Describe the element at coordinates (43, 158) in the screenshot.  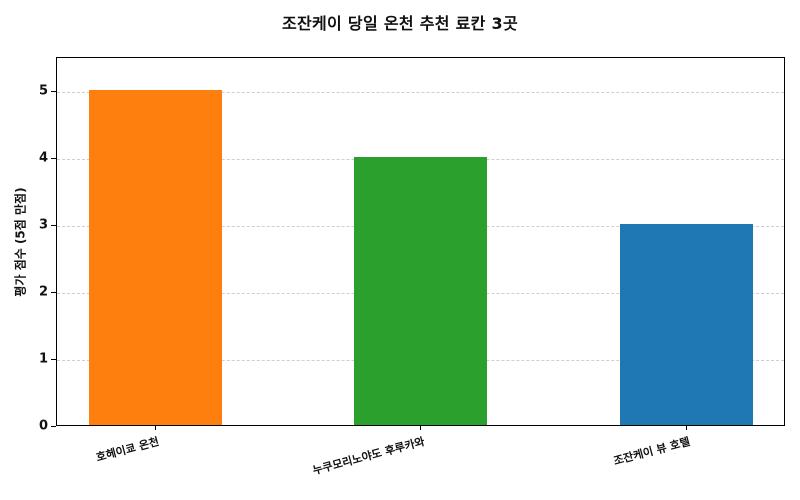
I see `y-tick-label: 4` at that location.